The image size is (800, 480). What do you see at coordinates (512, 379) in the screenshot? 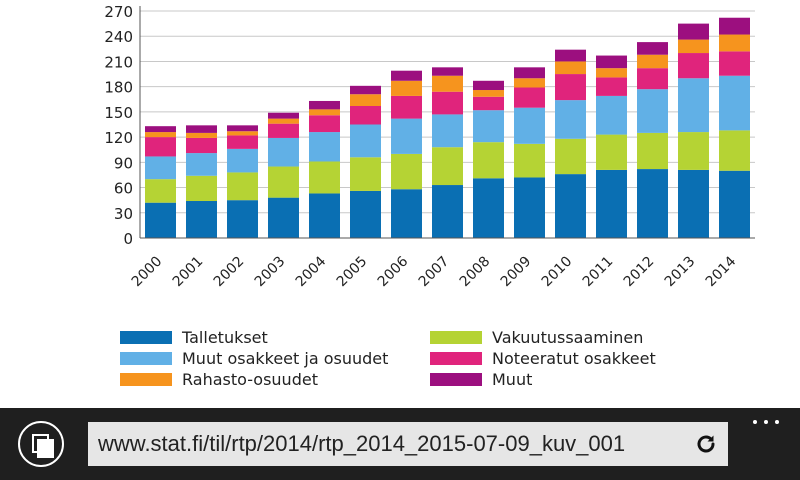
I see `legend-label: Muut` at bounding box center [512, 379].